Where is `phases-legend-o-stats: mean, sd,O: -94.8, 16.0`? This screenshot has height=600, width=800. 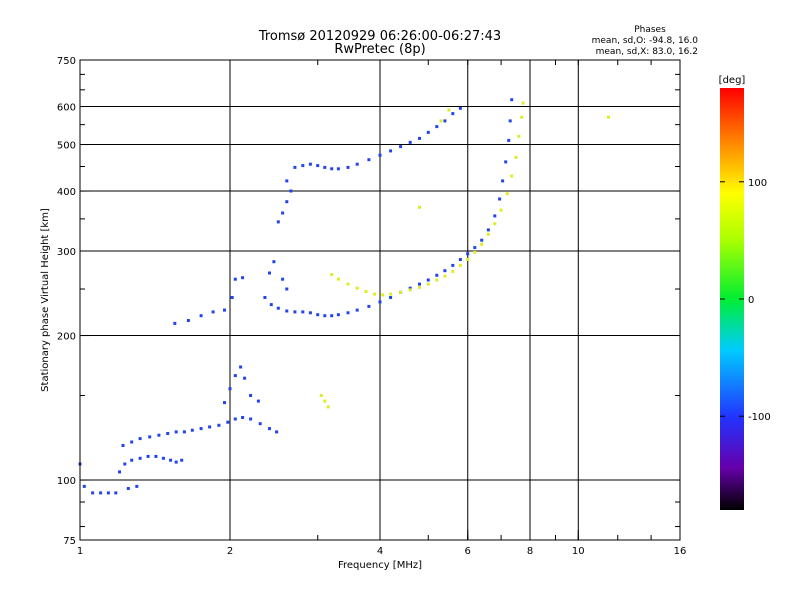
phases-legend-o-stats: mean, sd,O: -94.8, 16.0 is located at coordinates (645, 41).